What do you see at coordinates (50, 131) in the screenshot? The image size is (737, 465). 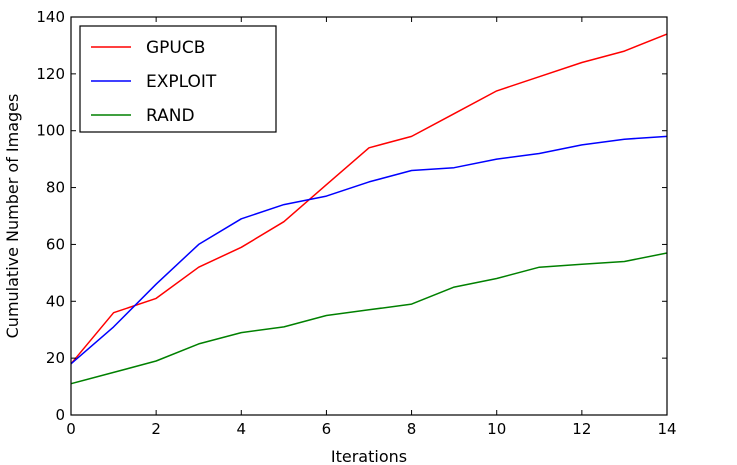 I see `y-tick-label: 100` at bounding box center [50, 131].